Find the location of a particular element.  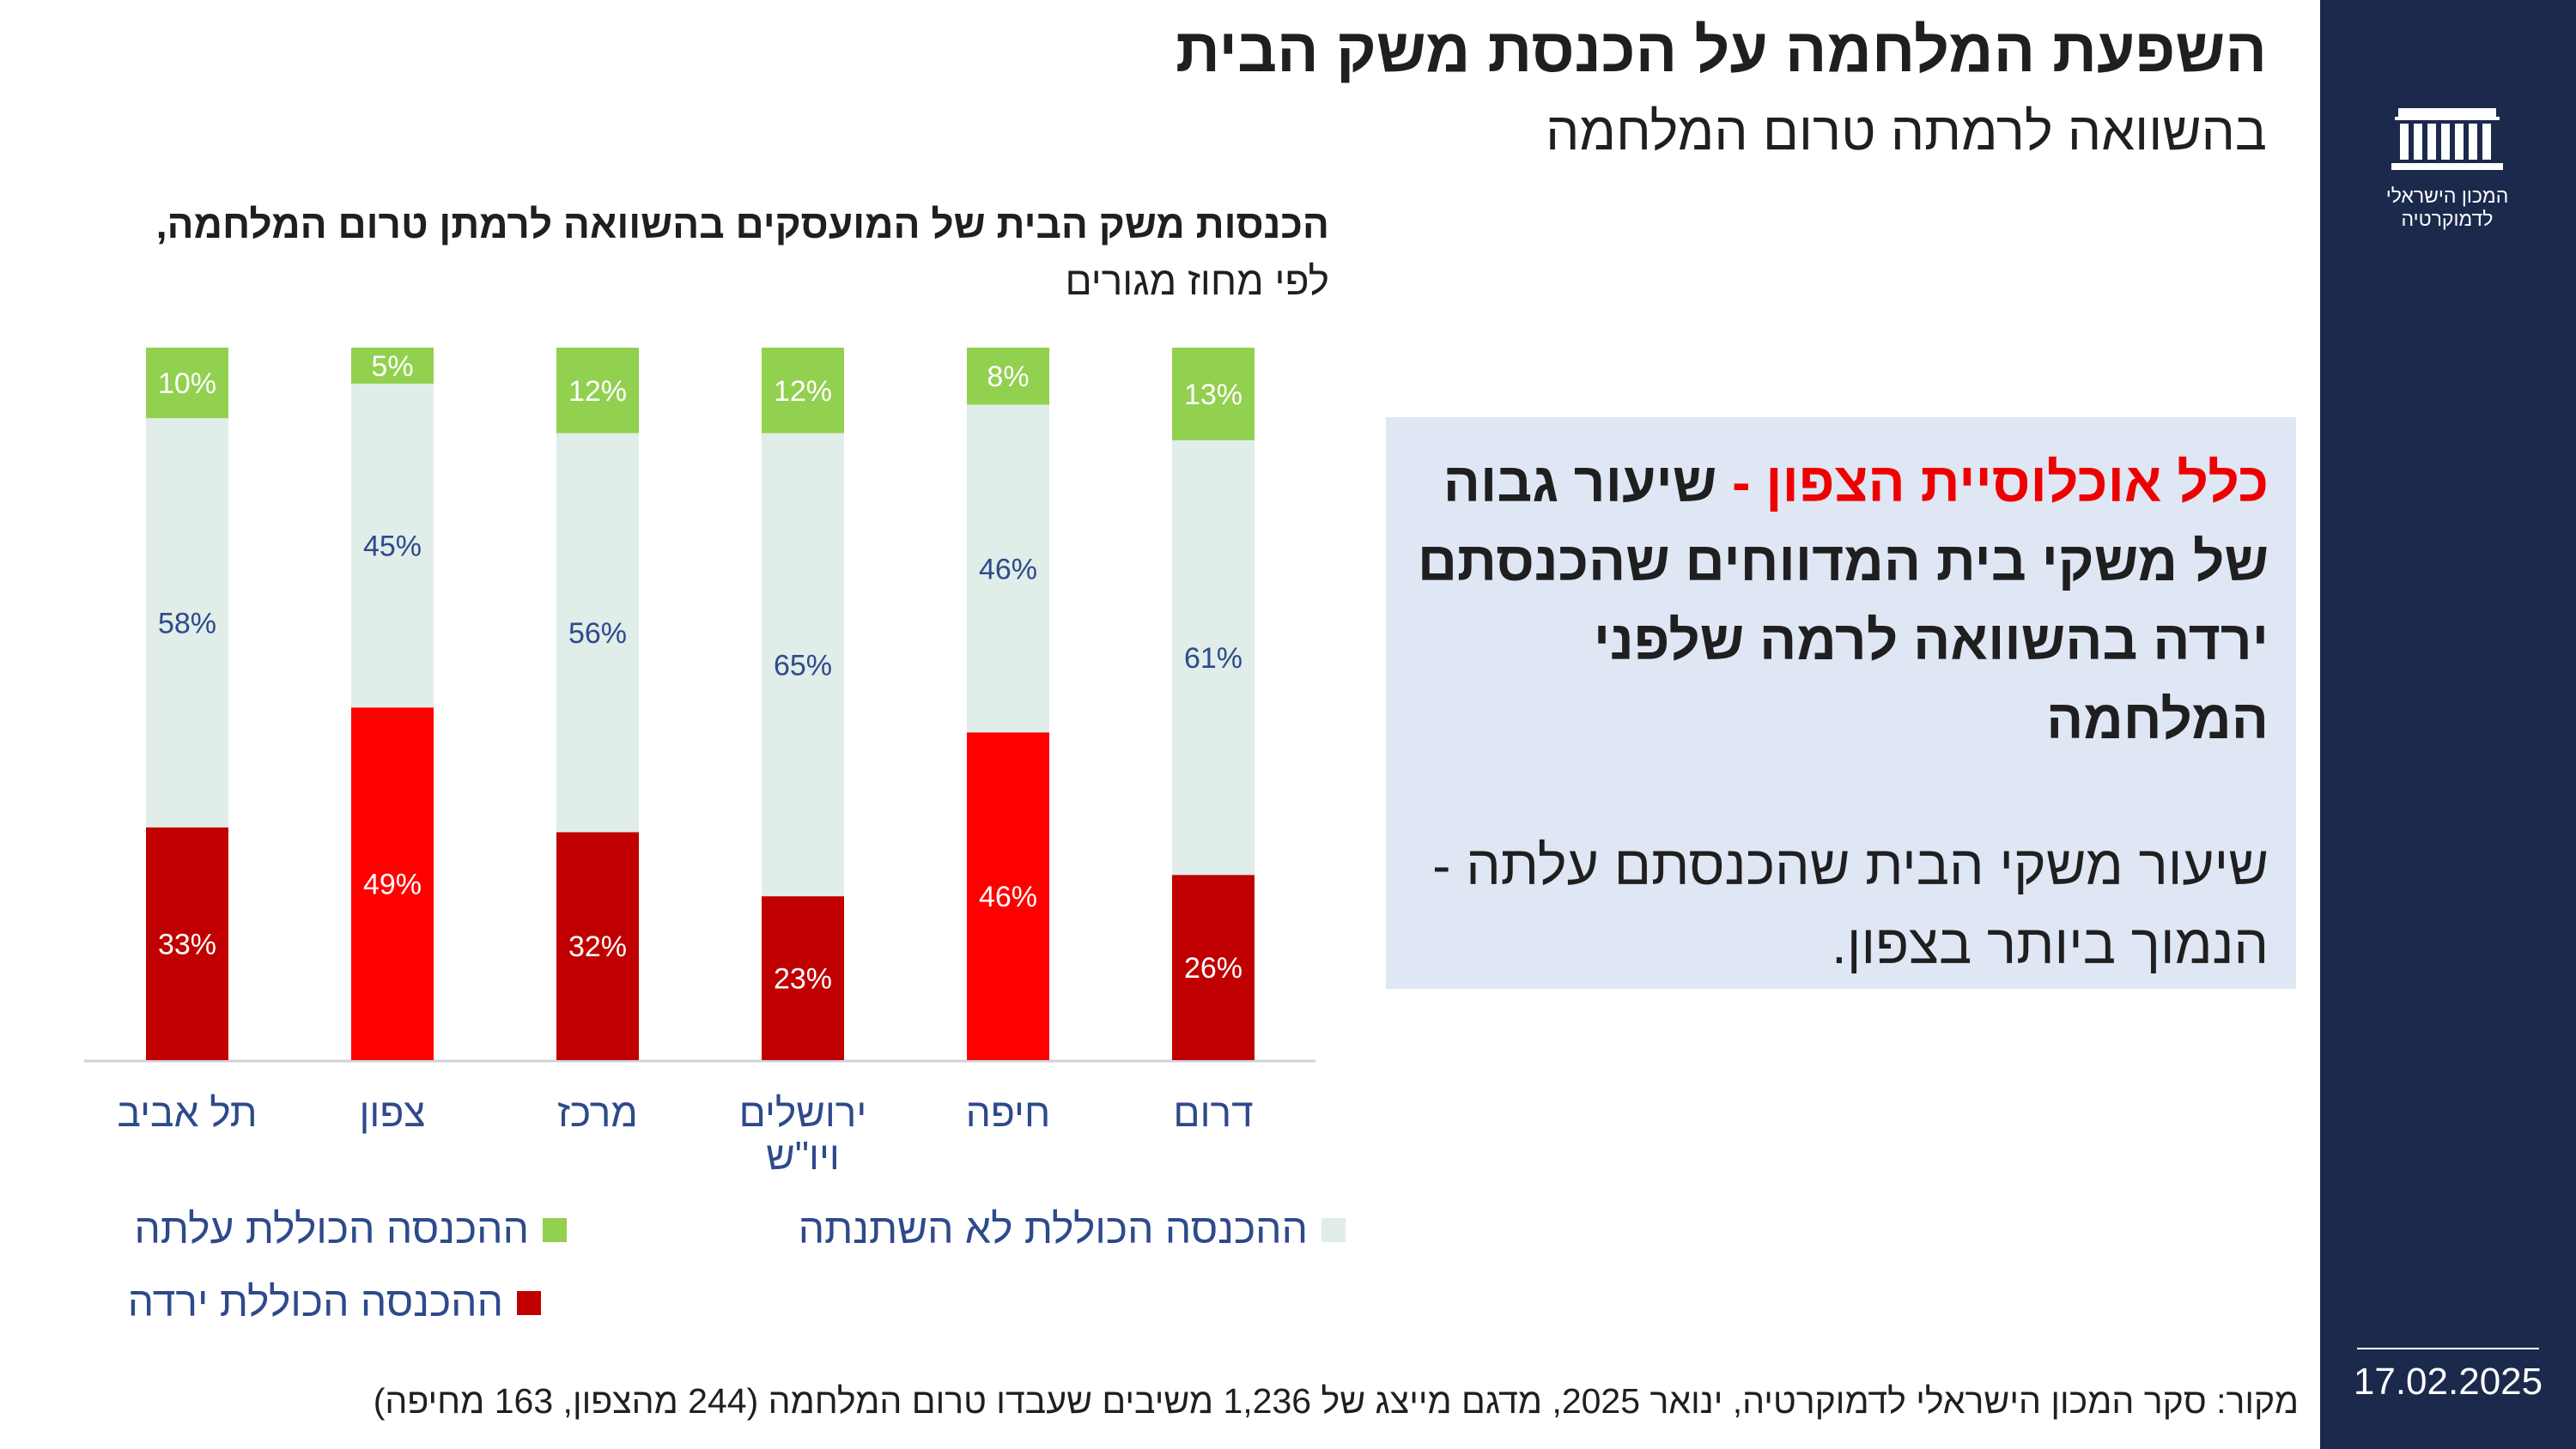

data-label: 65% is located at coordinates (803, 665).